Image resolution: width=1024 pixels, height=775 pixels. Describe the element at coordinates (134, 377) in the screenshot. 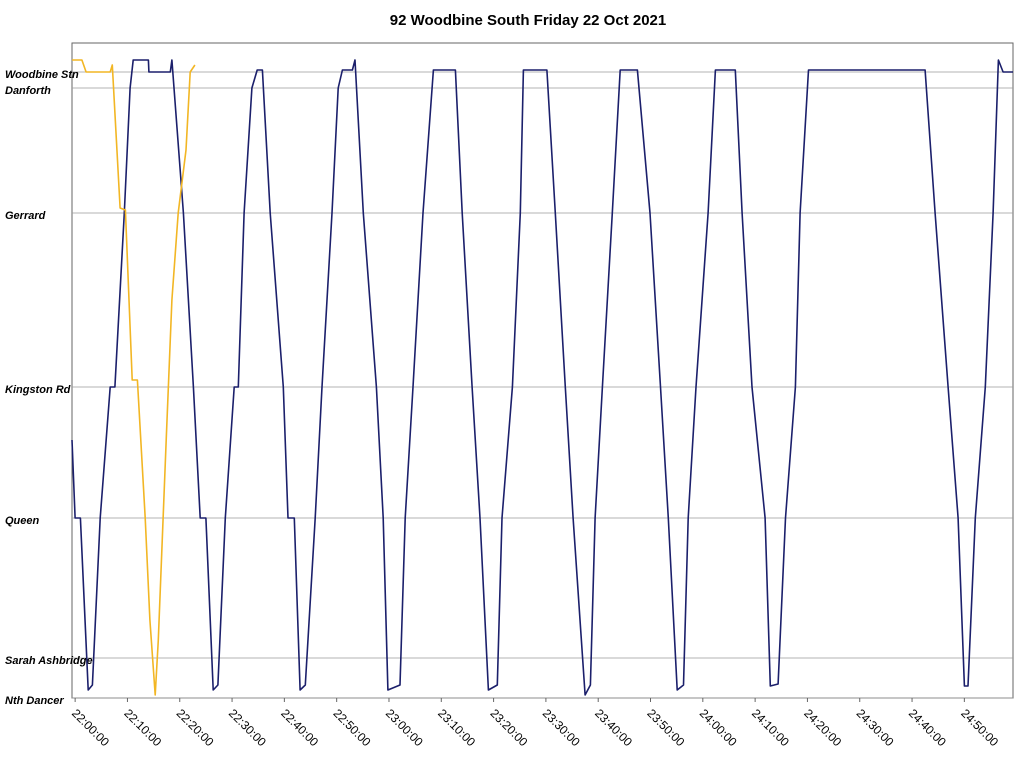

I see `series-line` at that location.